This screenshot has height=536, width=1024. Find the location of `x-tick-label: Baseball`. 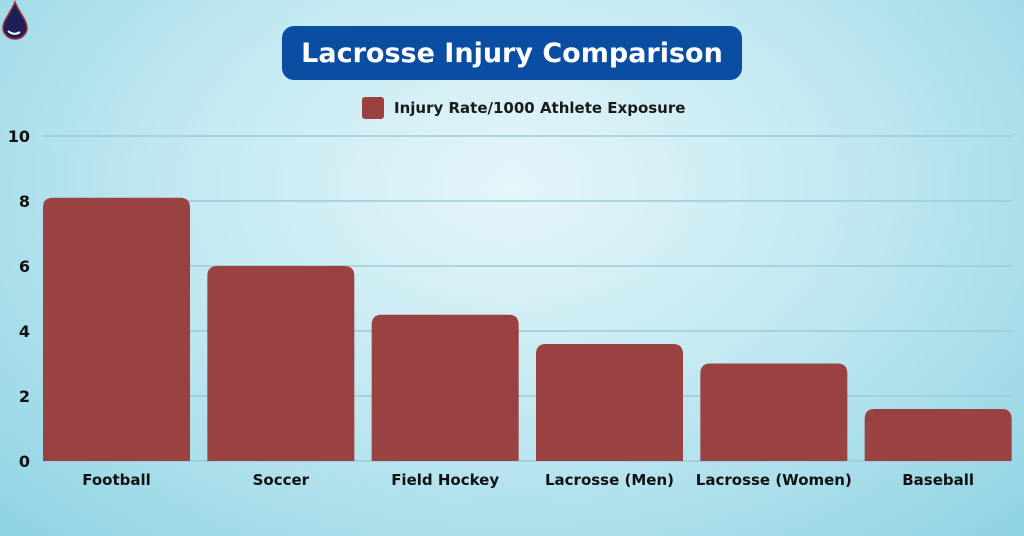

x-tick-label: Baseball is located at coordinates (938, 480).